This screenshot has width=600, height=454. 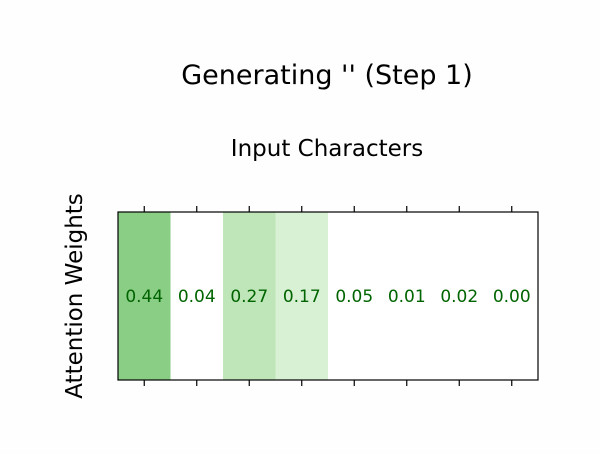 What do you see at coordinates (327, 75) in the screenshot?
I see `chart-title: Generating '' (Step 1)` at bounding box center [327, 75].